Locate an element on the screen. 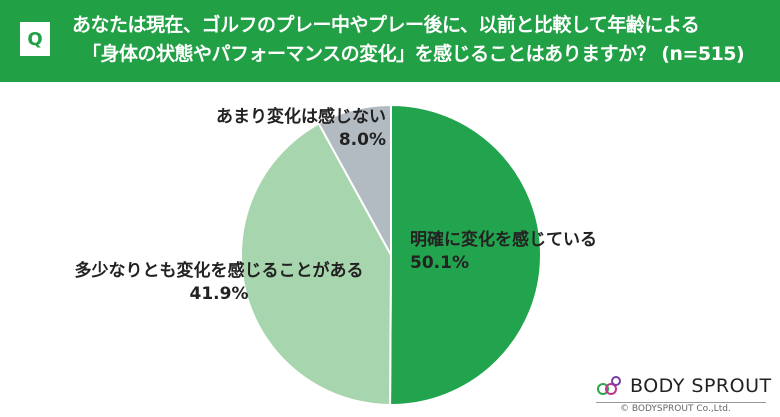 The image size is (780, 417). logo-text: BODY SPROUT is located at coordinates (701, 386).